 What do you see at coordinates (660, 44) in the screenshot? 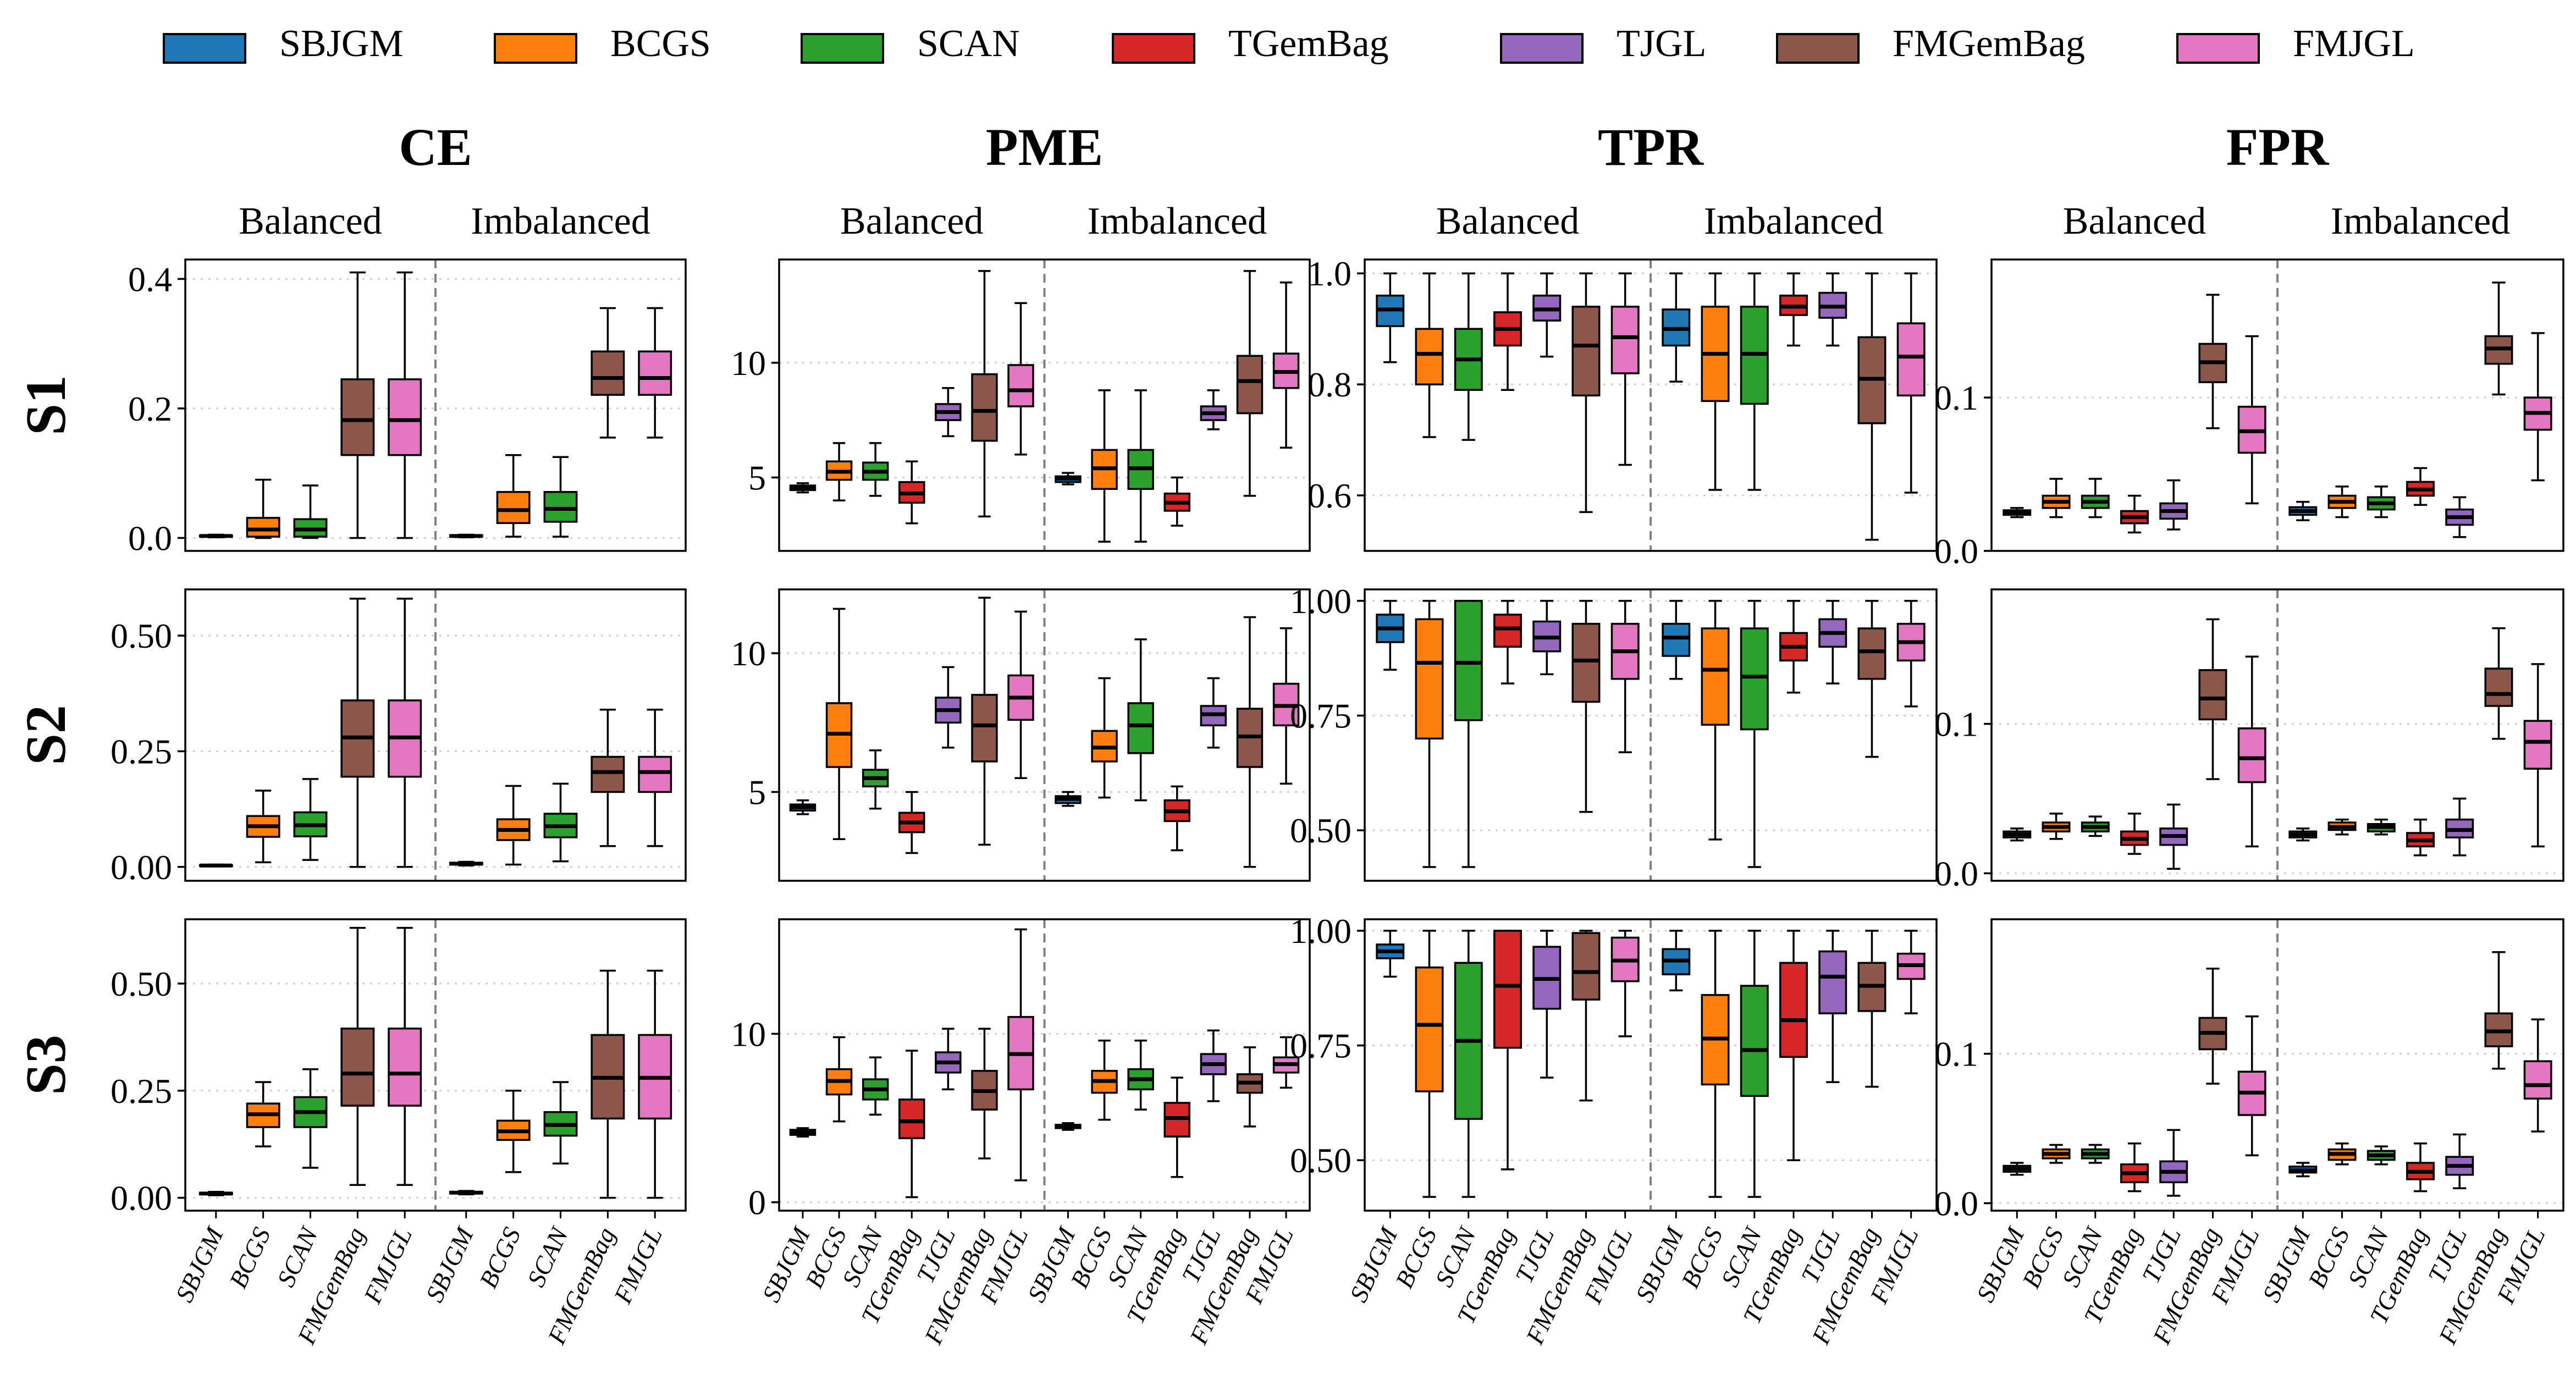
I see `legend-label: BCGS` at bounding box center [660, 44].